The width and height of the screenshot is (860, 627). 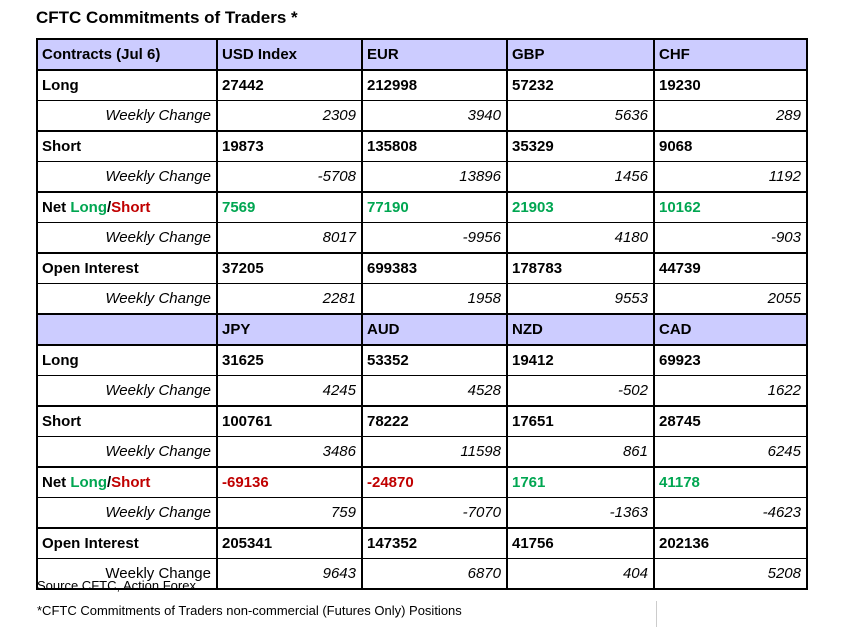 What do you see at coordinates (289, 421) in the screenshot?
I see `value-cell: 100761` at bounding box center [289, 421].